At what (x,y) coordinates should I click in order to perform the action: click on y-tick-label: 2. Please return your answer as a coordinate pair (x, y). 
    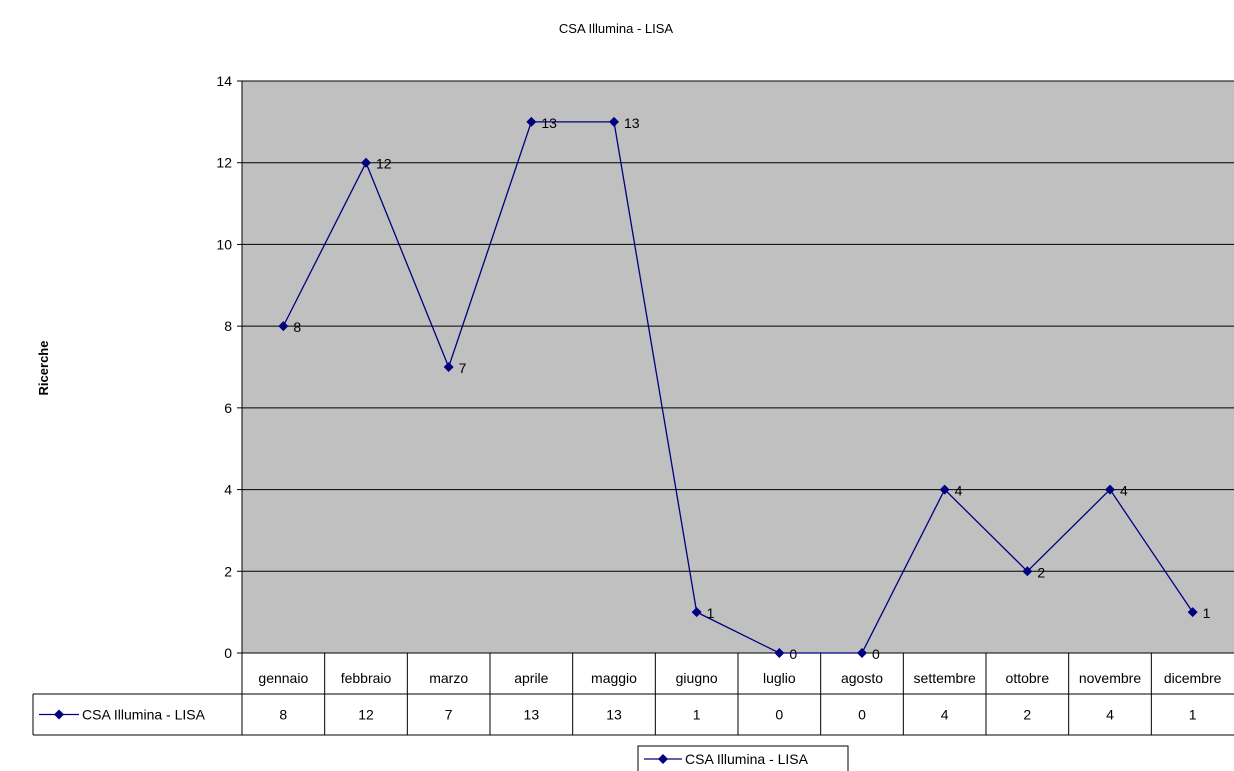
    Looking at the image, I should click on (228, 571).